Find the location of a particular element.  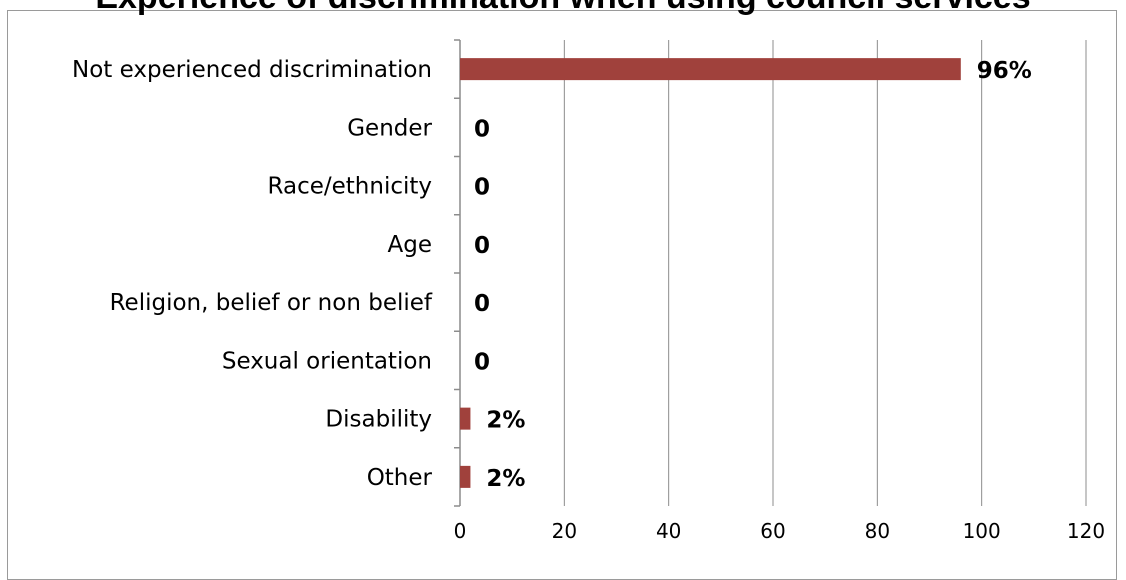

category-label-4: Religion, belief or non belief is located at coordinates (271, 303).